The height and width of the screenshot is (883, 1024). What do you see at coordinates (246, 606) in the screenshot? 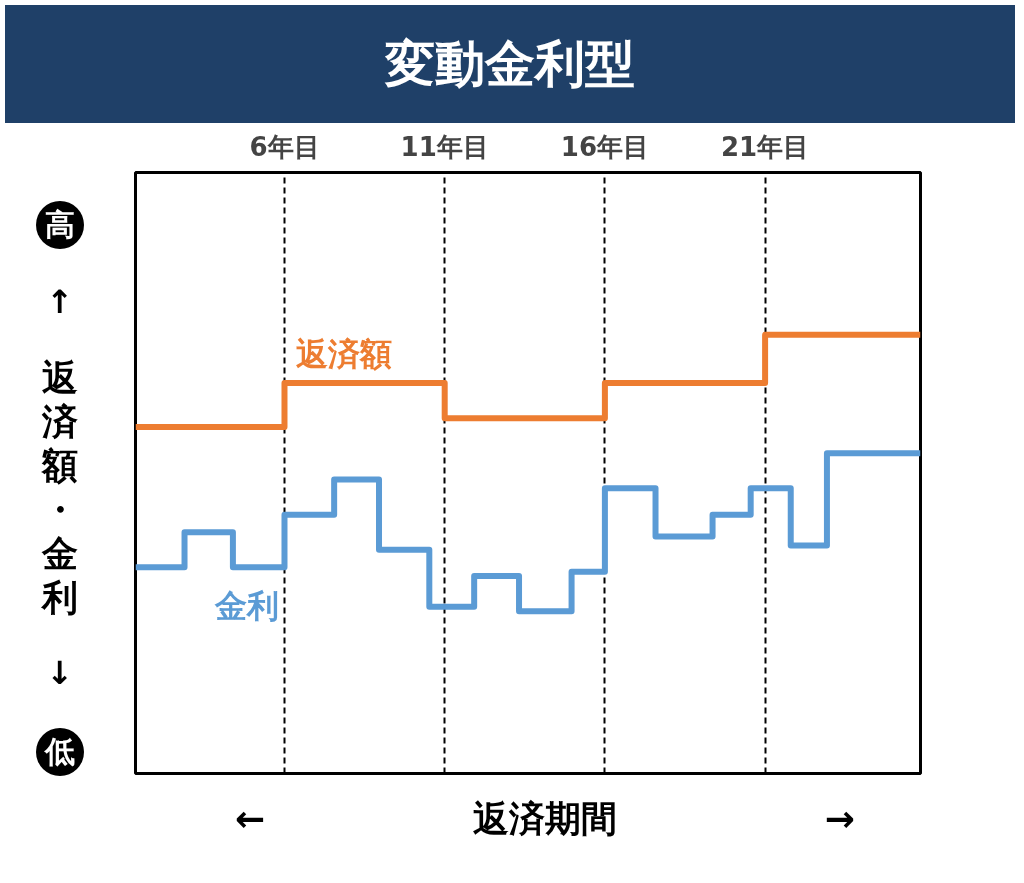
I see `series-label: 金利` at bounding box center [246, 606].